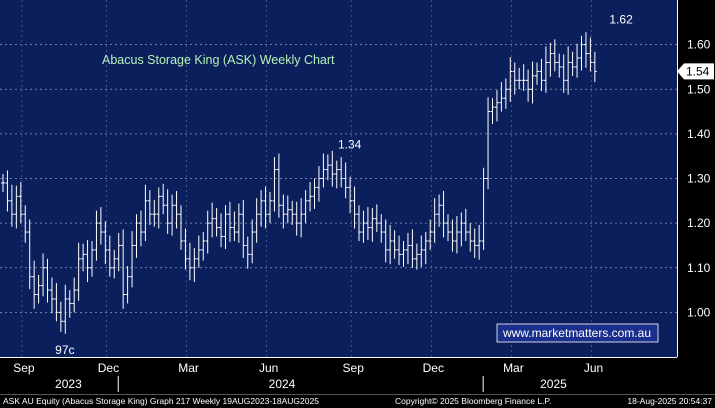  I want to click on watermark-link: www.marketmatters.com.au, so click(576, 333).